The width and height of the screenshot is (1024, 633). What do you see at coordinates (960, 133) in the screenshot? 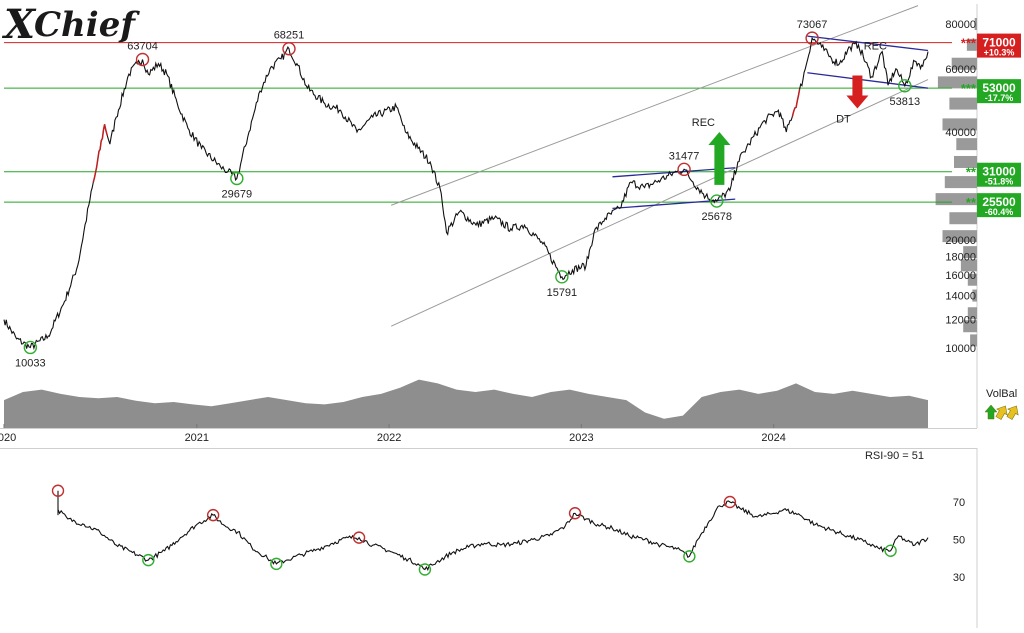
I see `price-tick-40000: 40000` at bounding box center [960, 133].